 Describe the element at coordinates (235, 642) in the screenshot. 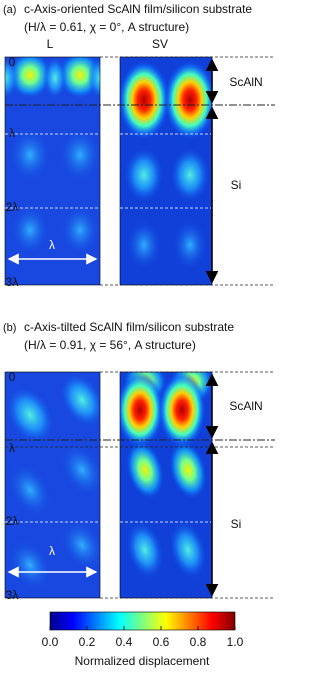

I see `colorbar-tick-label: 1.0` at that location.